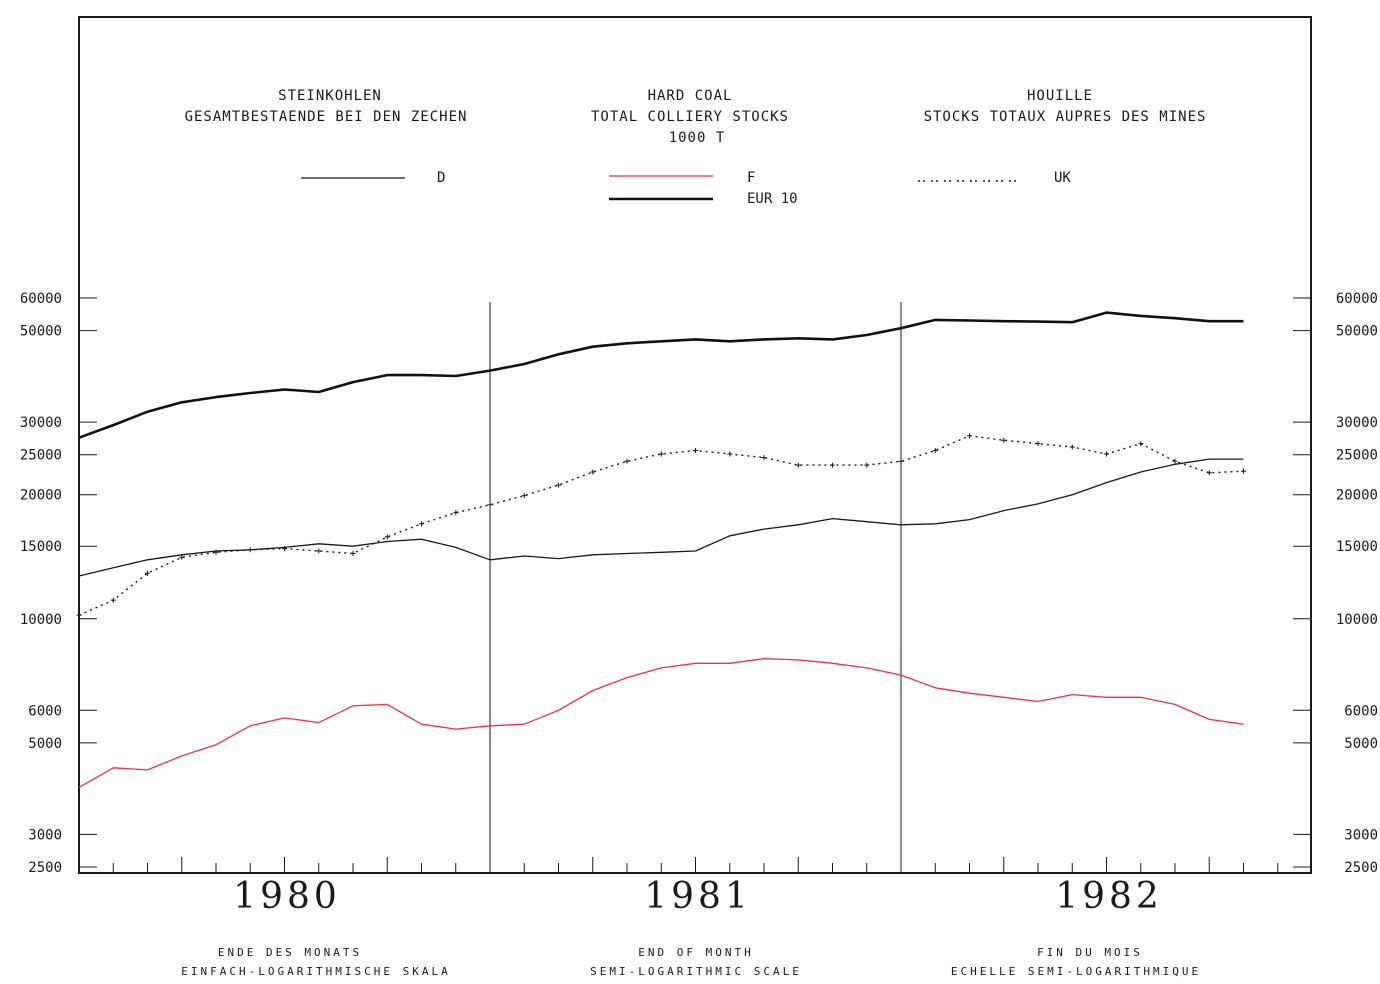 The height and width of the screenshot is (984, 1380). Describe the element at coordinates (696, 971) in the screenshot. I see `footer-en-line2: SEMI-LOGARITHMIC SCALE` at that location.